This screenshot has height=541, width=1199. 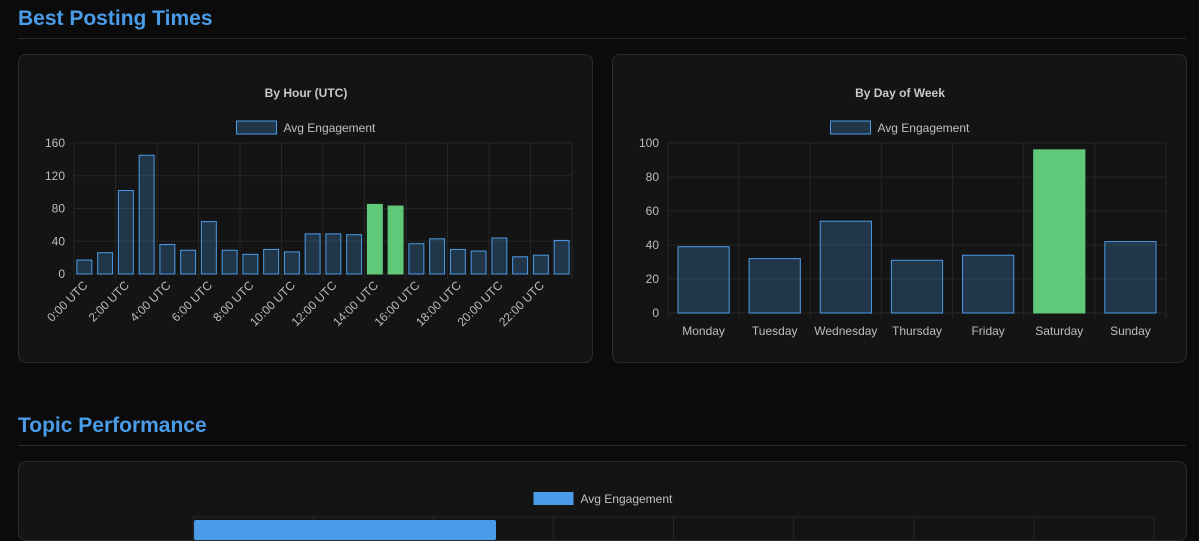 What do you see at coordinates (917, 331) in the screenshot?
I see `x-tick-label: Thursday` at bounding box center [917, 331].